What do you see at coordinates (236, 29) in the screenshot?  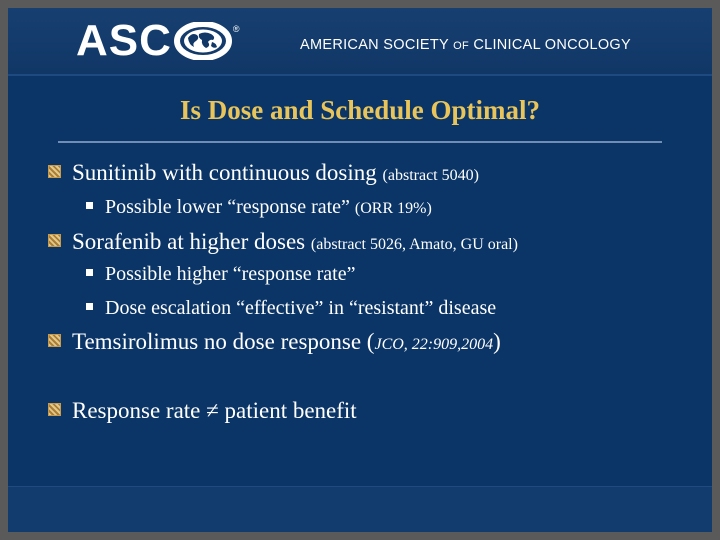 I see `registered-mark: ®` at bounding box center [236, 29].